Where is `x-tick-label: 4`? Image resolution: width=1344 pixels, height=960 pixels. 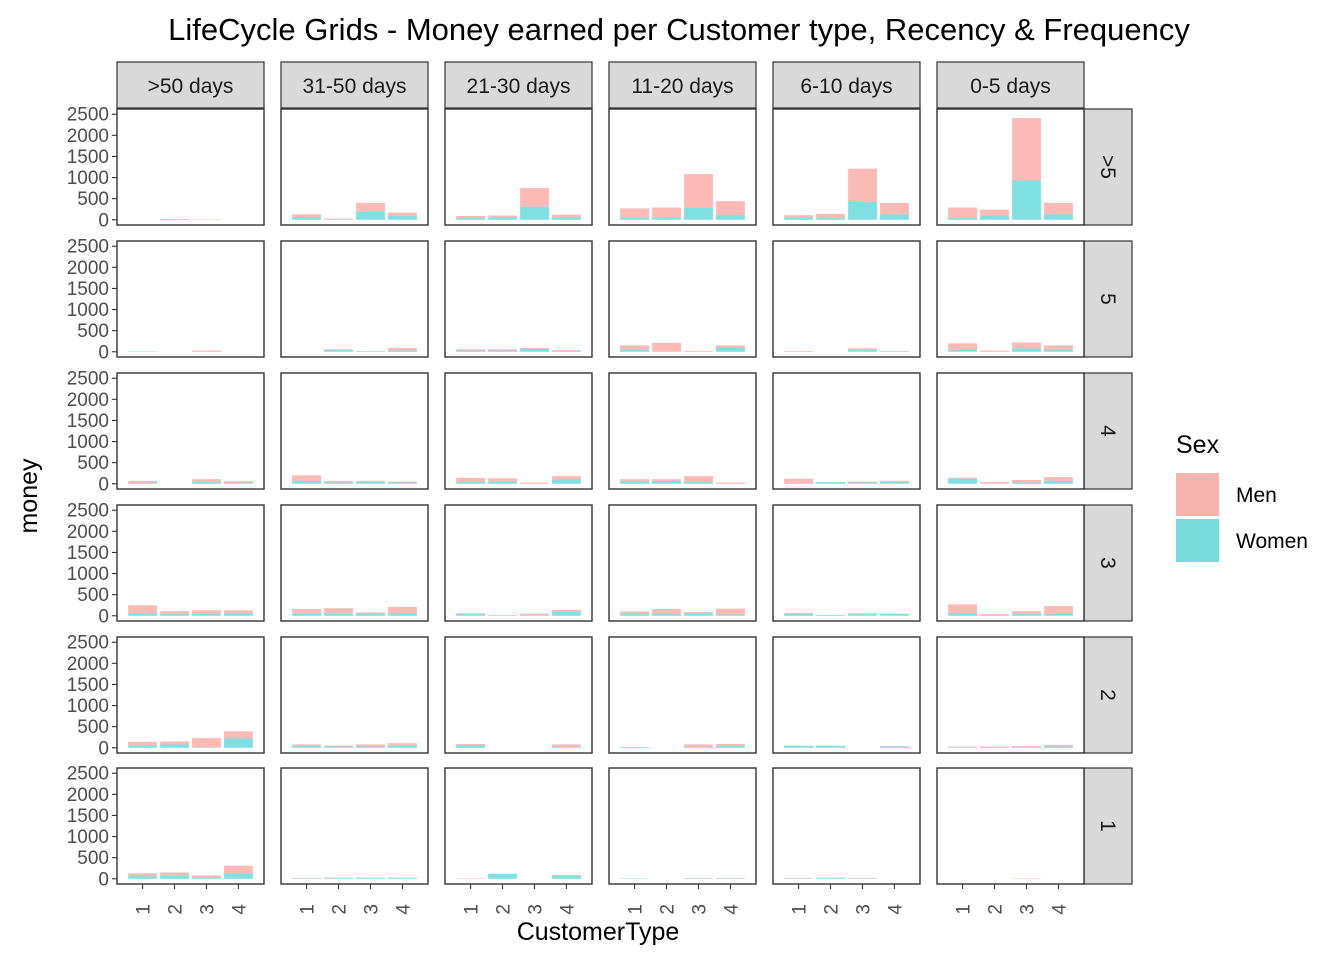 x-tick-label: 4 is located at coordinates (731, 909).